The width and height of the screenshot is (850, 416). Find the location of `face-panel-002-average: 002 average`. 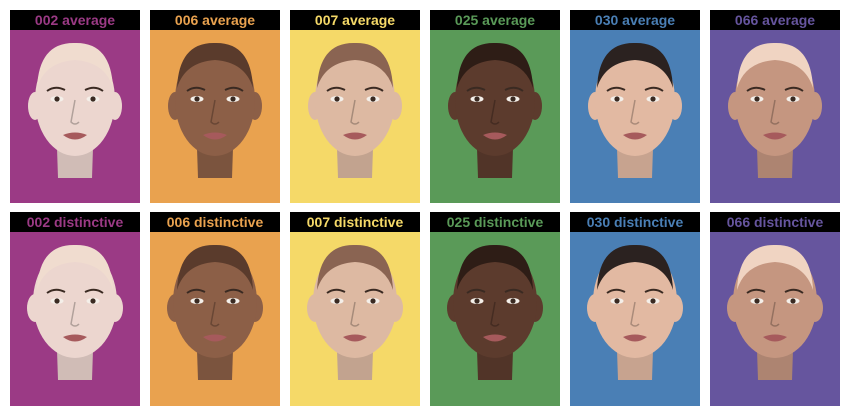

face-panel-002-average: 002 average is located at coordinates (75, 106).